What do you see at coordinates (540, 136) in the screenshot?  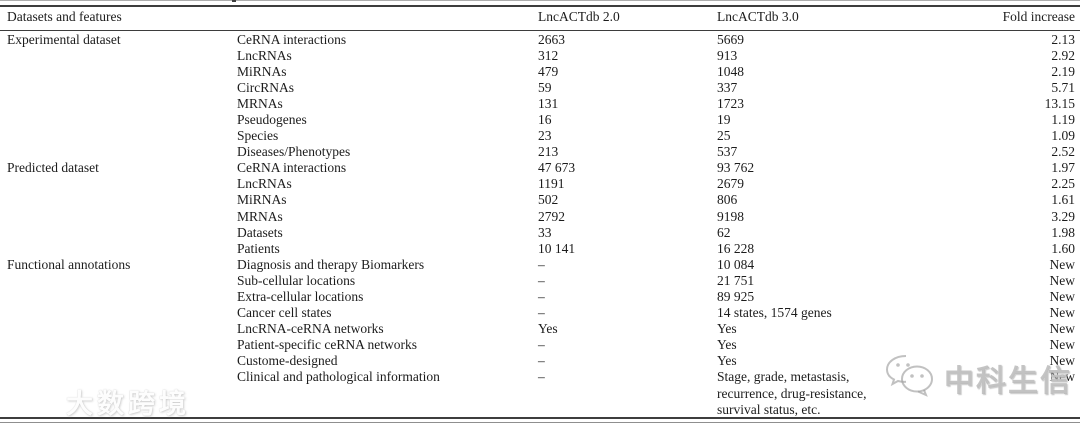 I see `table-row: Species 23 25 1.09` at bounding box center [540, 136].